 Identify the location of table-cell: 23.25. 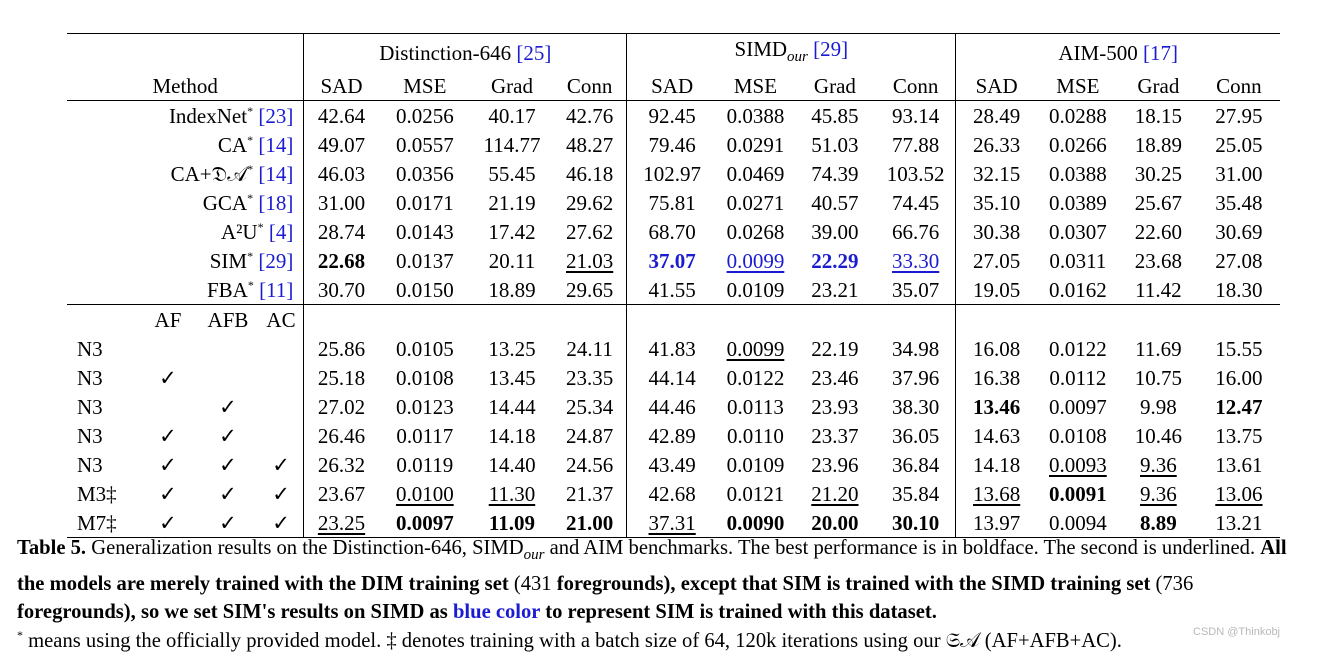
(341, 522).